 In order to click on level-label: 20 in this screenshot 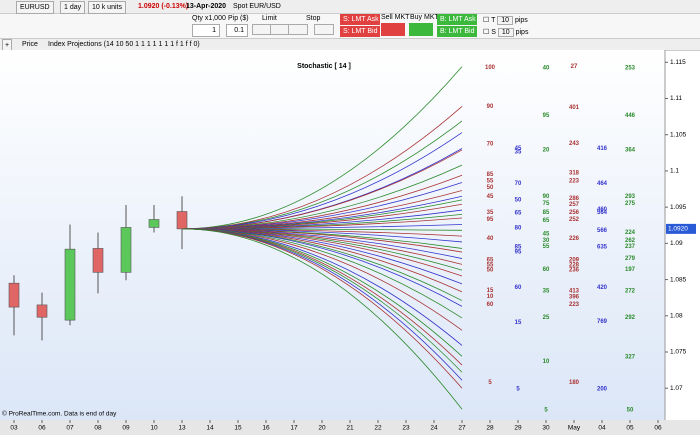, I will do `click(546, 151)`.